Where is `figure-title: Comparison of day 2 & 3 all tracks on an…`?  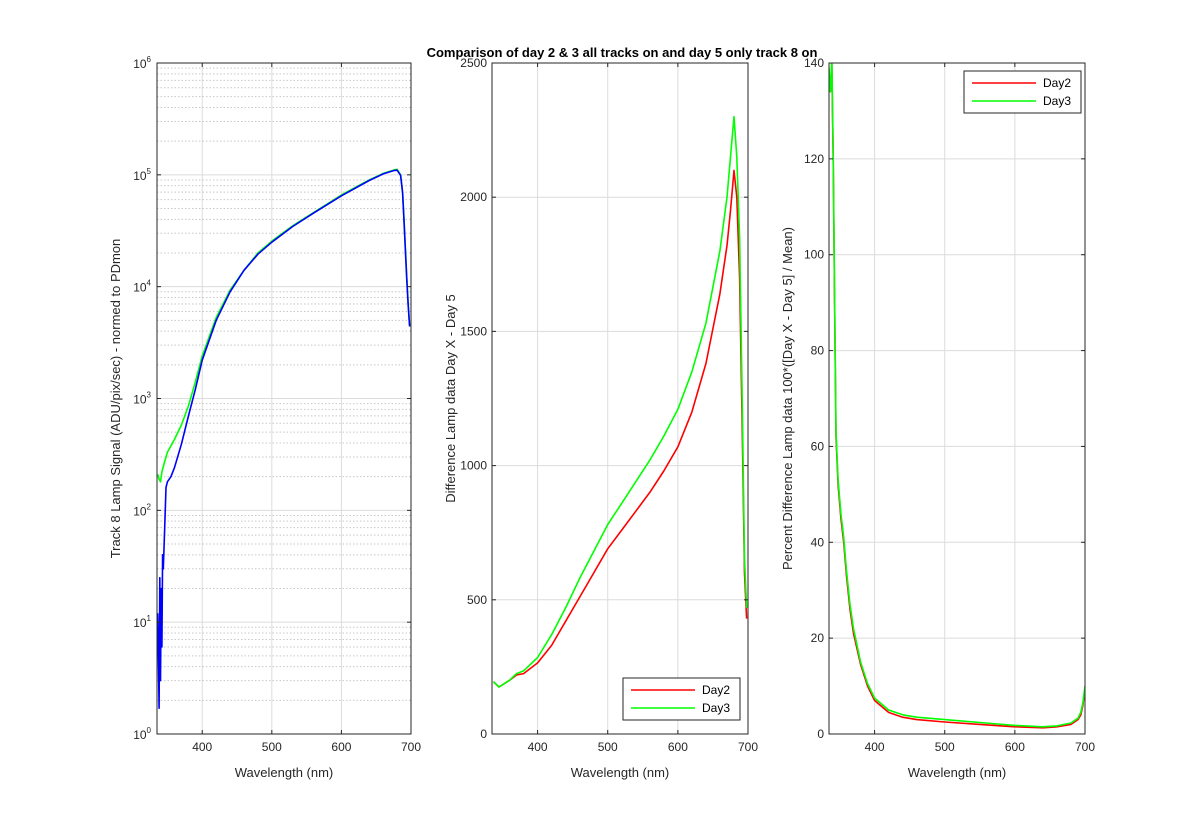
figure-title: Comparison of day 2 & 3 all tracks on an… is located at coordinates (622, 52).